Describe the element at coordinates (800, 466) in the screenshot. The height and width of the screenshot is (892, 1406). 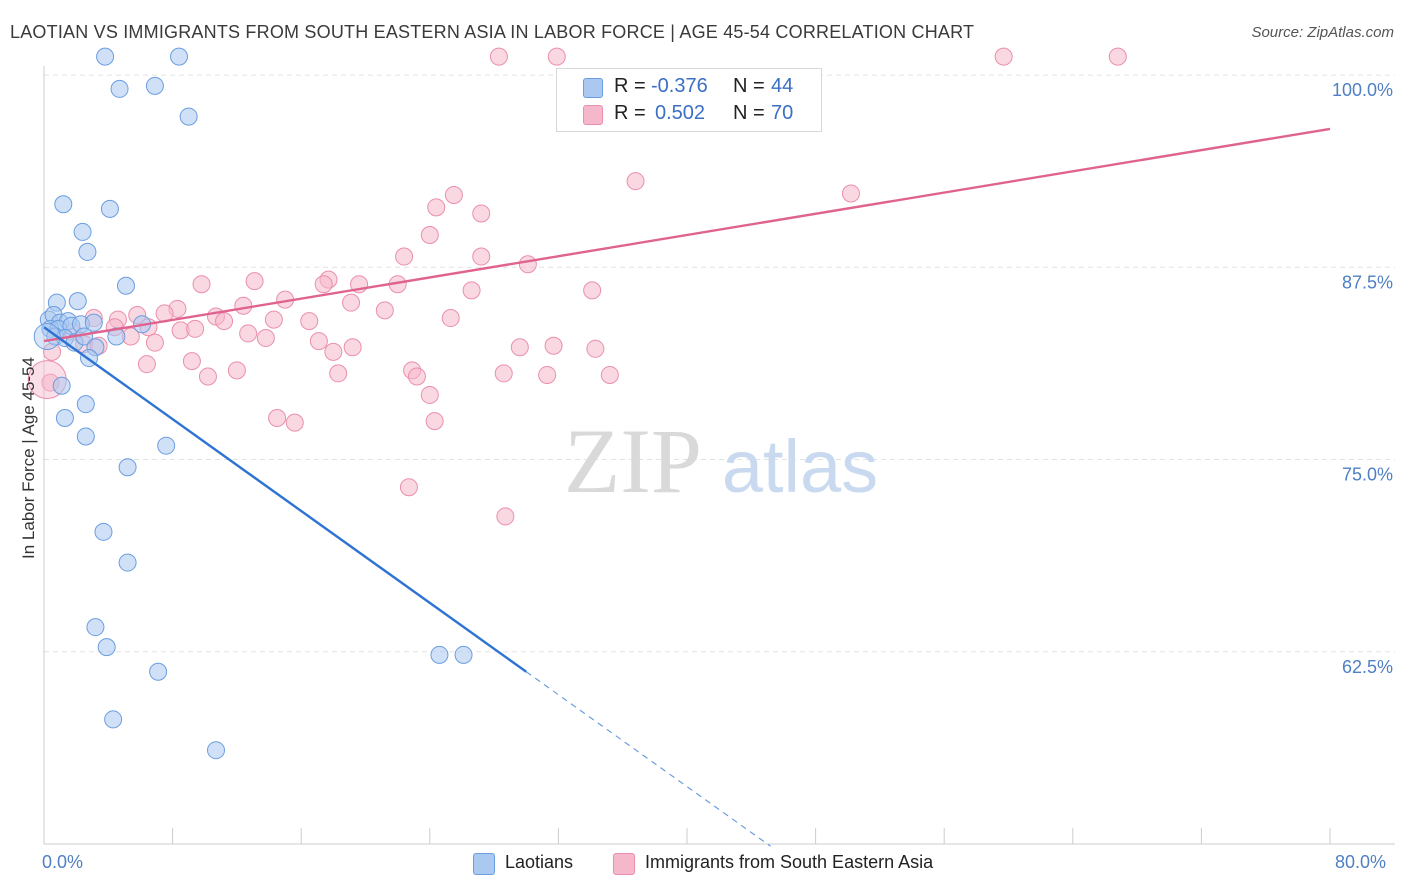
I see `watermark-atlas: atlas` at that location.